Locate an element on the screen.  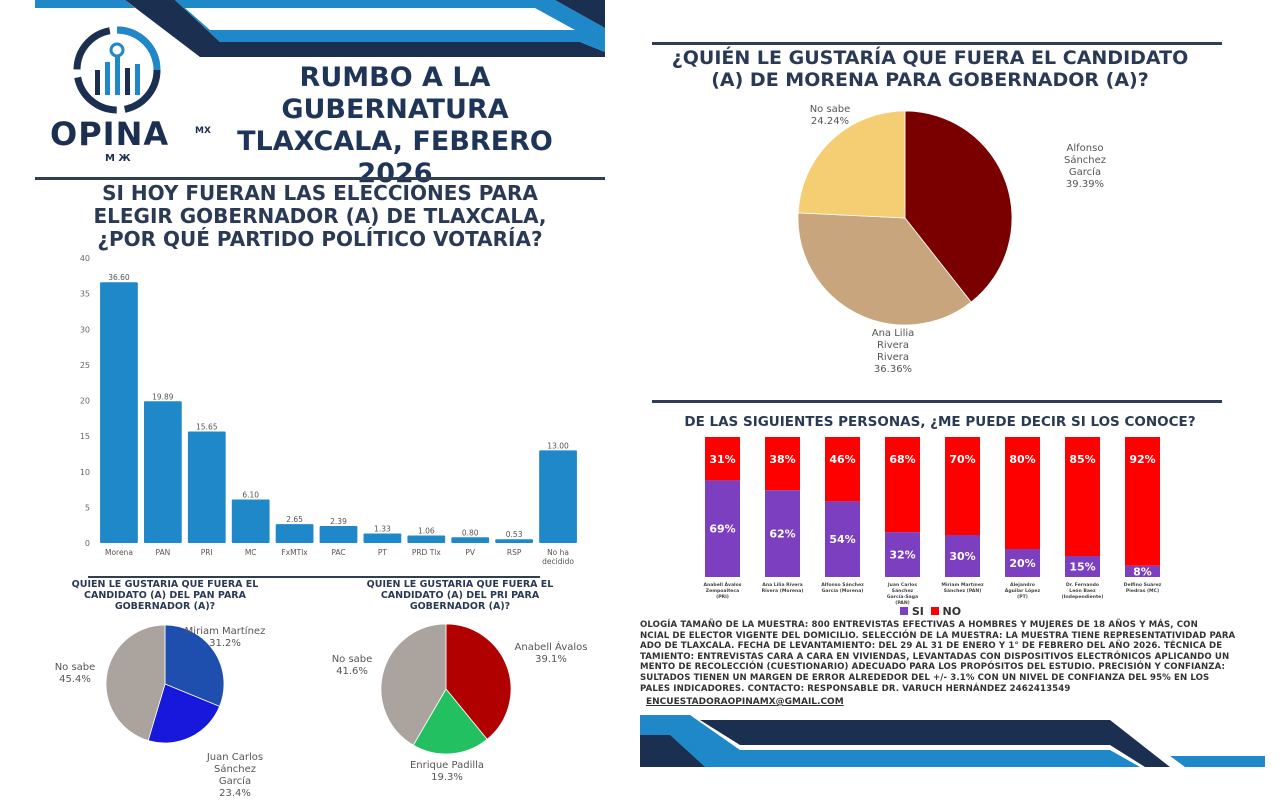
category-label: Anabell Ávalos Zempoalteca (PRI) is located at coordinates (722, 590).